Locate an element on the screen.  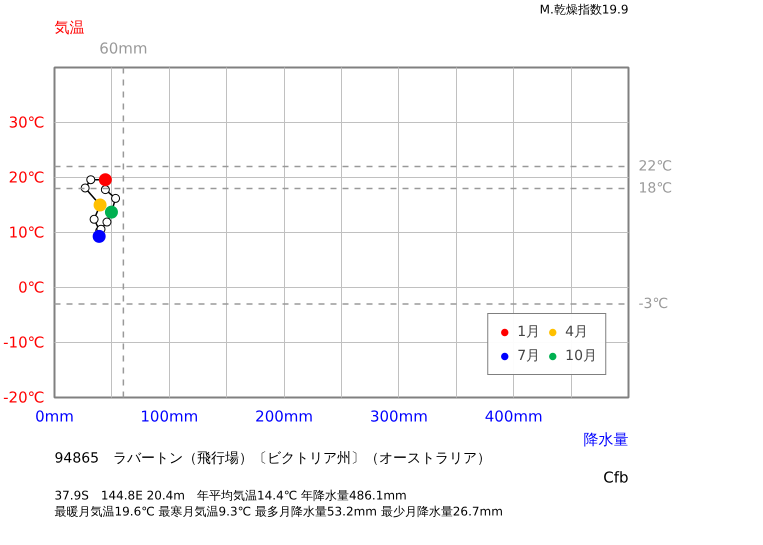
legend-label: 10月 is located at coordinates (581, 356).